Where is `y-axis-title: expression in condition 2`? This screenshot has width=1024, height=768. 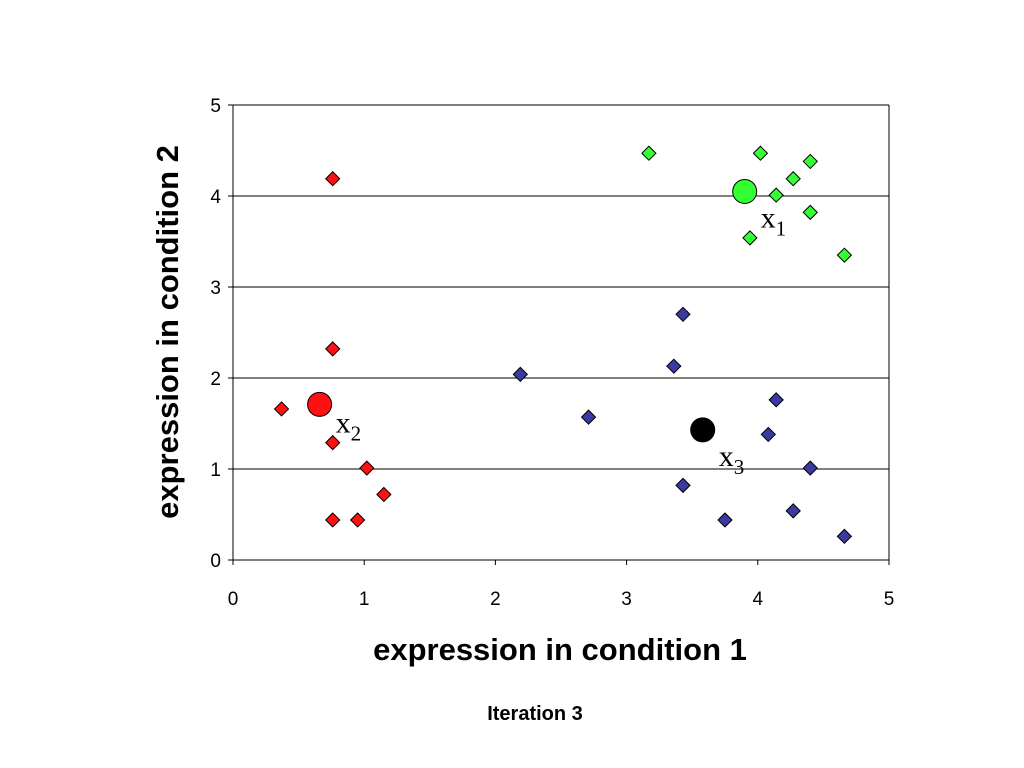
y-axis-title: expression in condition 2 is located at coordinates (167, 332).